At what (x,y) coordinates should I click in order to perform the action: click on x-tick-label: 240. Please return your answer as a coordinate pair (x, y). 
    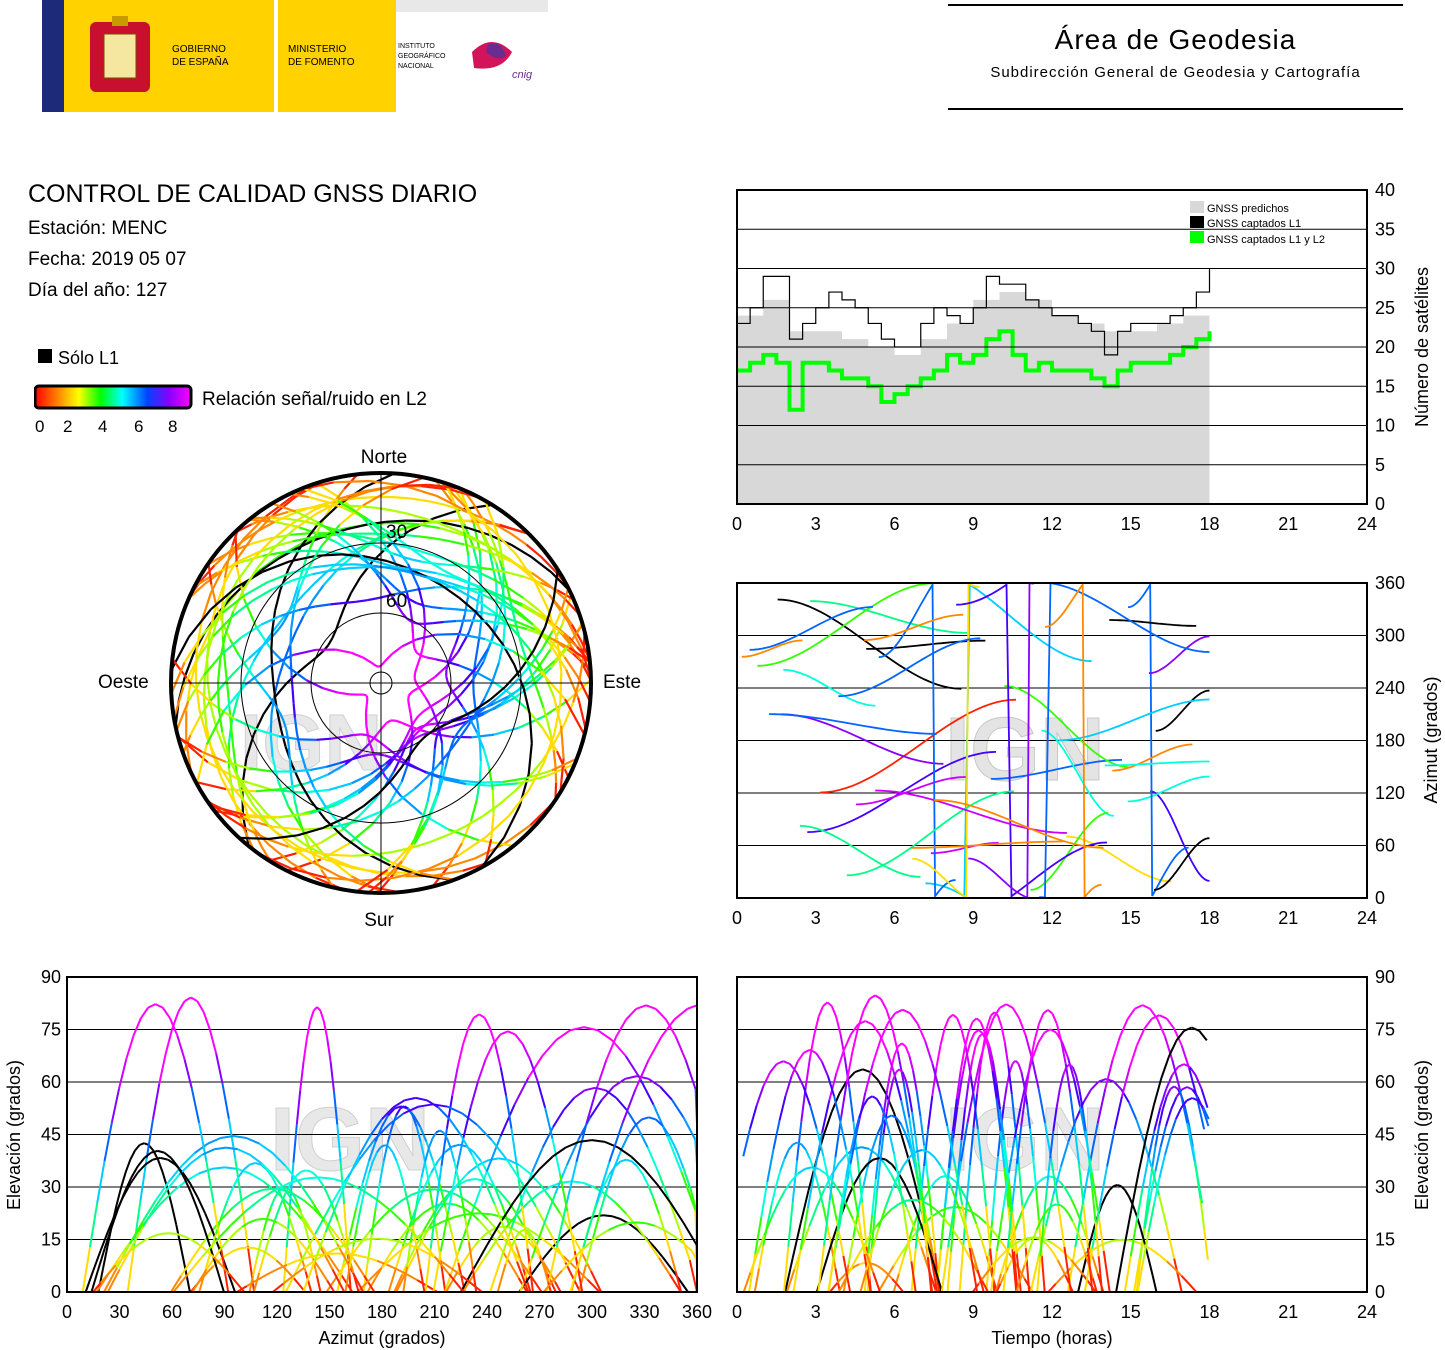
    Looking at the image, I should click on (487, 1312).